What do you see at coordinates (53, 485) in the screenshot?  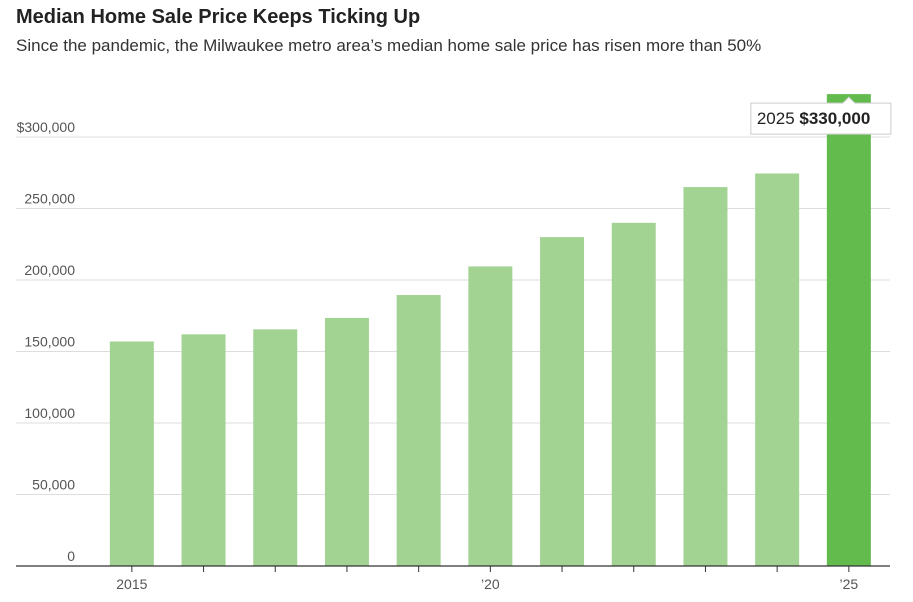 I see `y-tick-label: 50,000` at bounding box center [53, 485].